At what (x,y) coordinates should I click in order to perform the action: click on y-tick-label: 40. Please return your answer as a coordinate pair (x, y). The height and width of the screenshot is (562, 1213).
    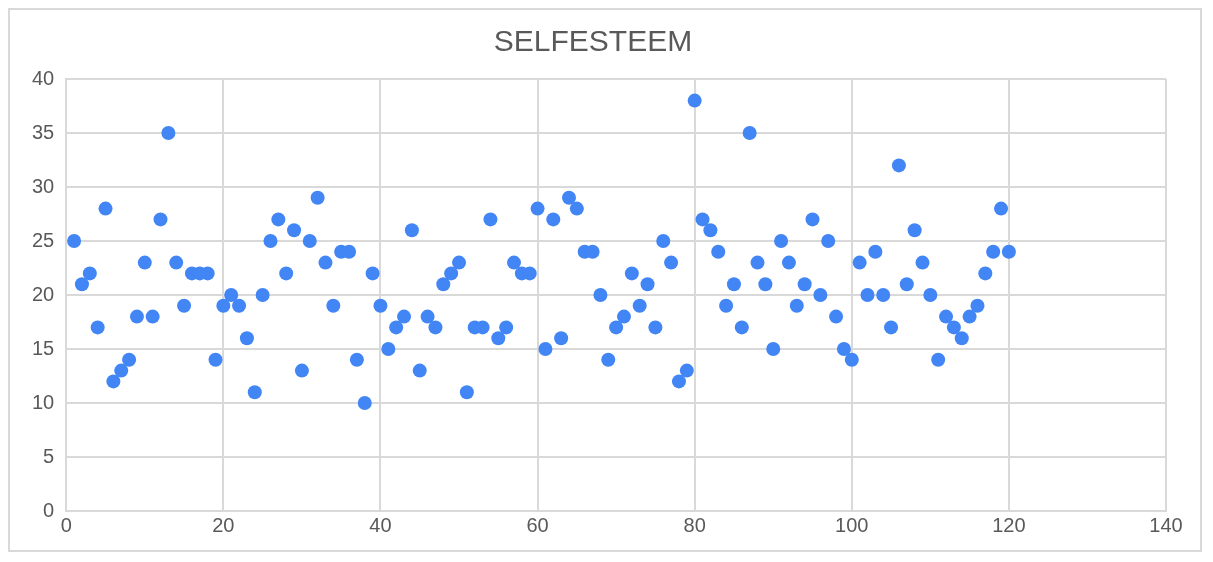
    Looking at the image, I should click on (43, 77).